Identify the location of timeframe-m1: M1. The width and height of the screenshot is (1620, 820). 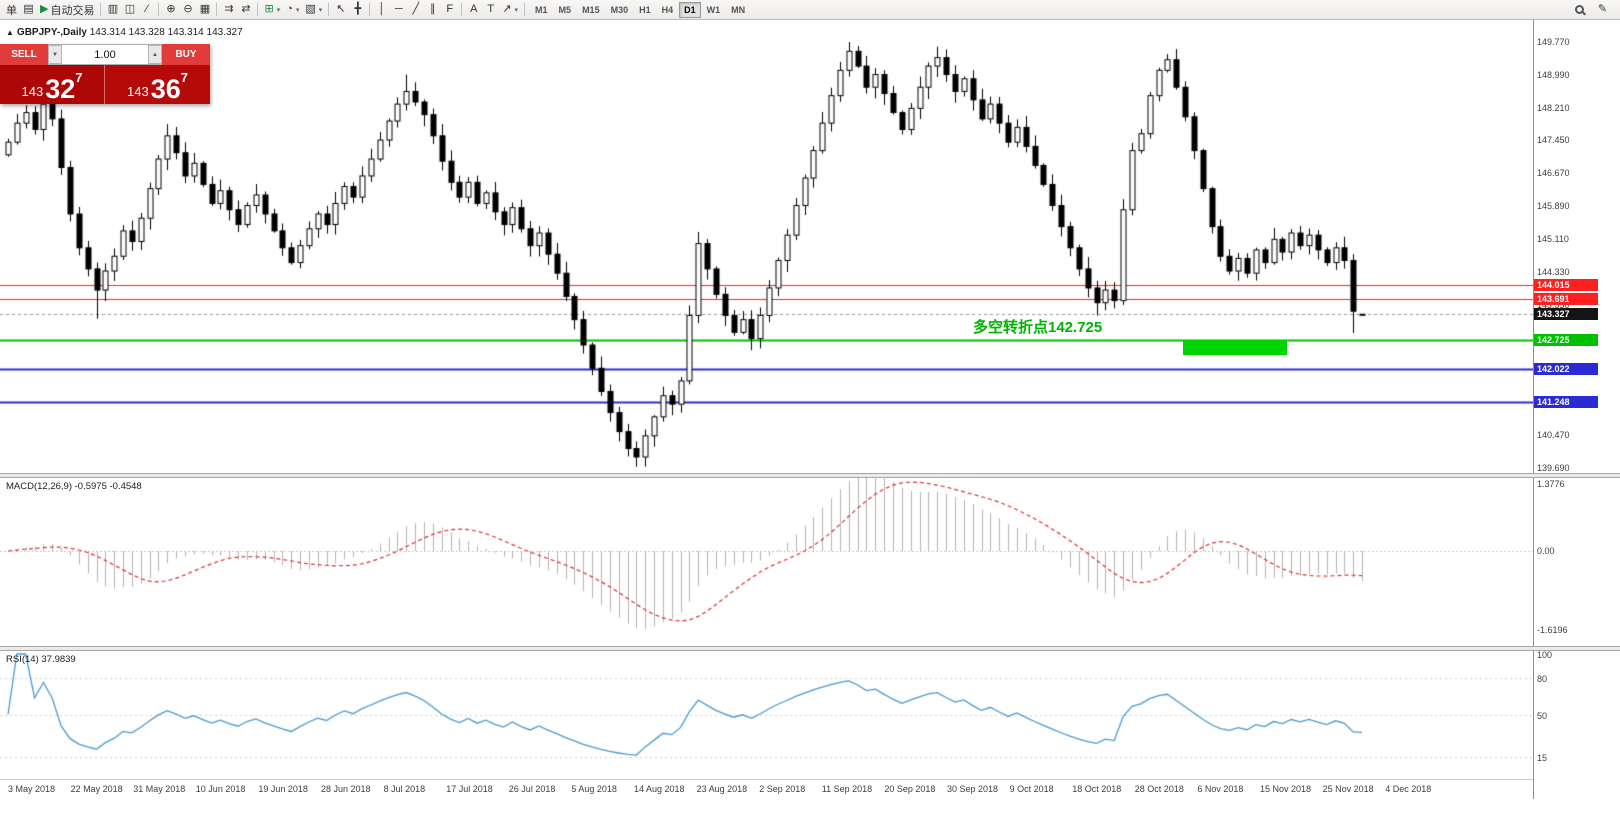
(541, 9).